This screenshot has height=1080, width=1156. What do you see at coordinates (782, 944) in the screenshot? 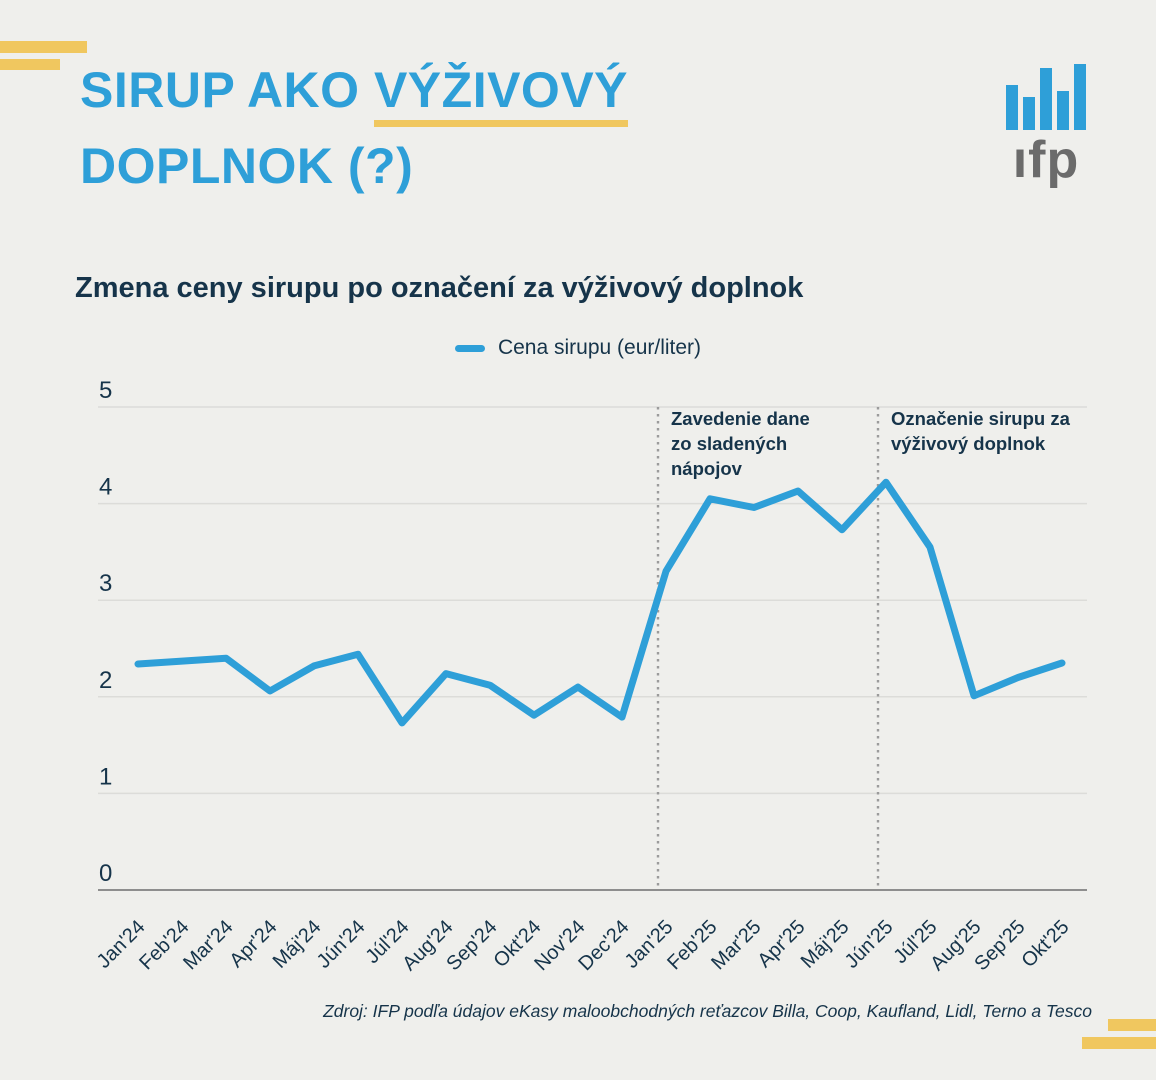
I see `x-axis-tick-label: Apr'25` at bounding box center [782, 944].